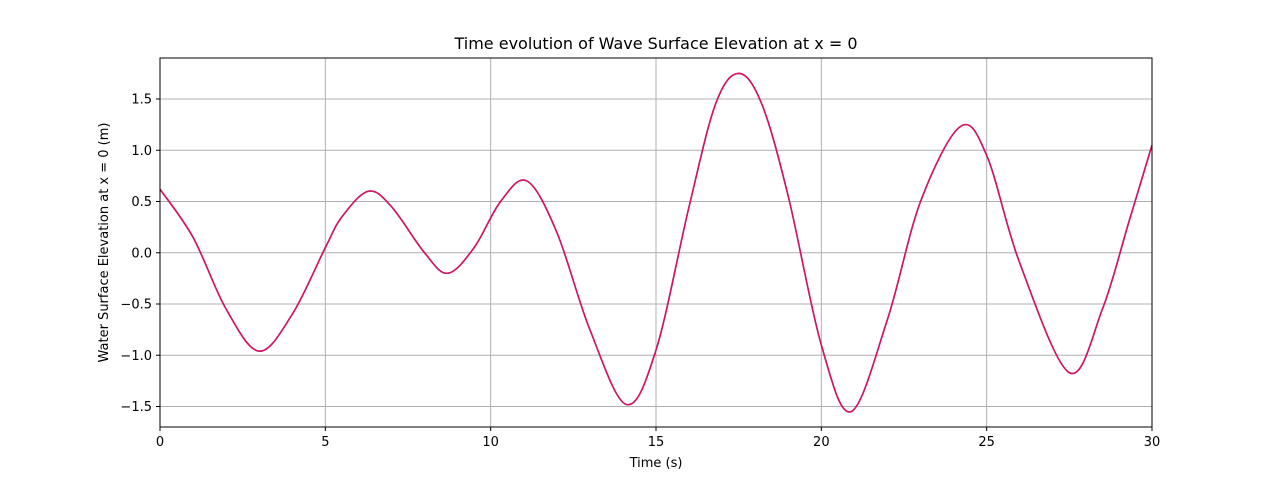  I want to click on y-tick-label: −1.5, so click(136, 407).